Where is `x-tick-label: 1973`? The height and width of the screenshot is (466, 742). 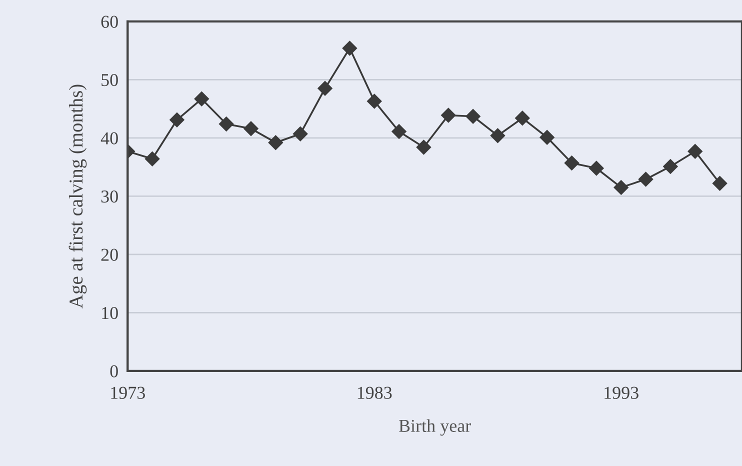
x-tick-label: 1973 is located at coordinates (128, 392).